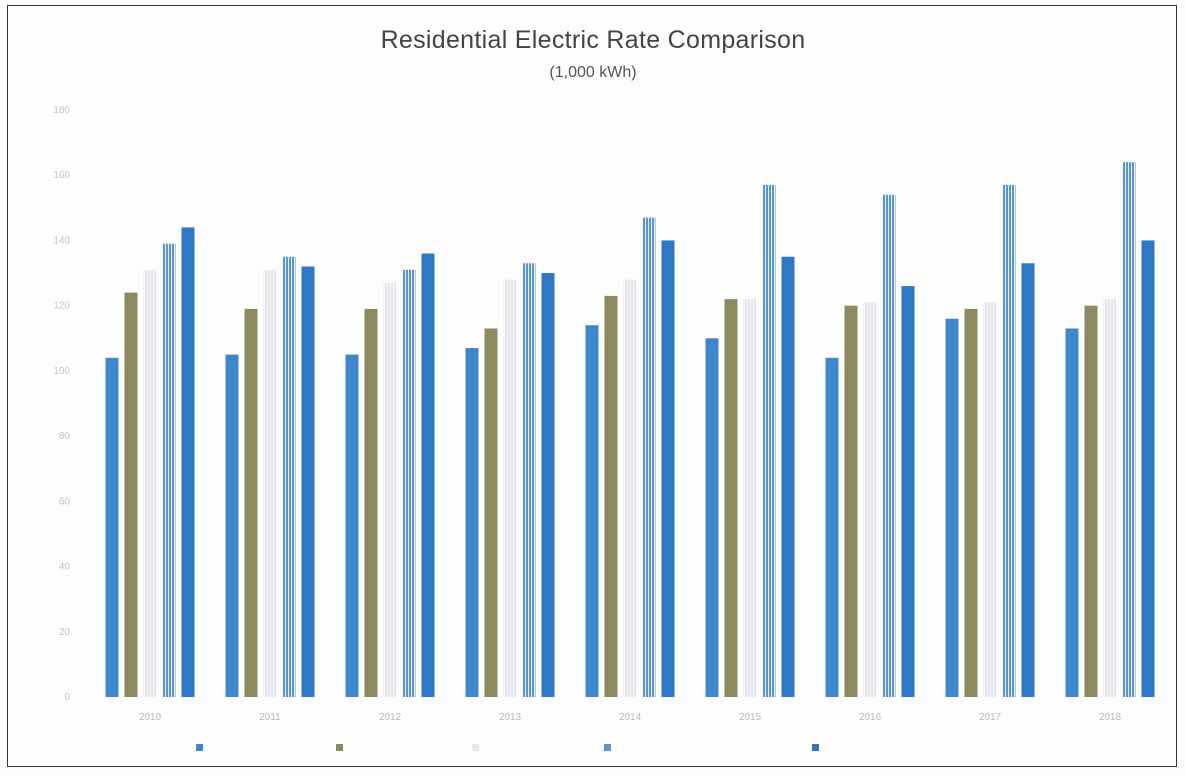 Image resolution: width=1186 pixels, height=775 pixels. Describe the element at coordinates (61, 371) in the screenshot. I see `y-tick-label: 100` at that location.